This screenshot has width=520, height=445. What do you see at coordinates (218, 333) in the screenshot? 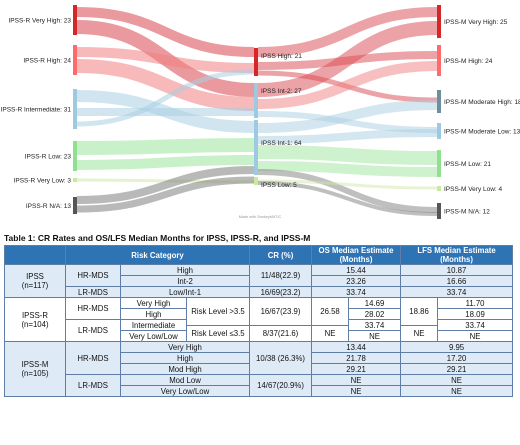
I see `ipssr-level-lo: Risk Level ≤3.5` at bounding box center [218, 333].